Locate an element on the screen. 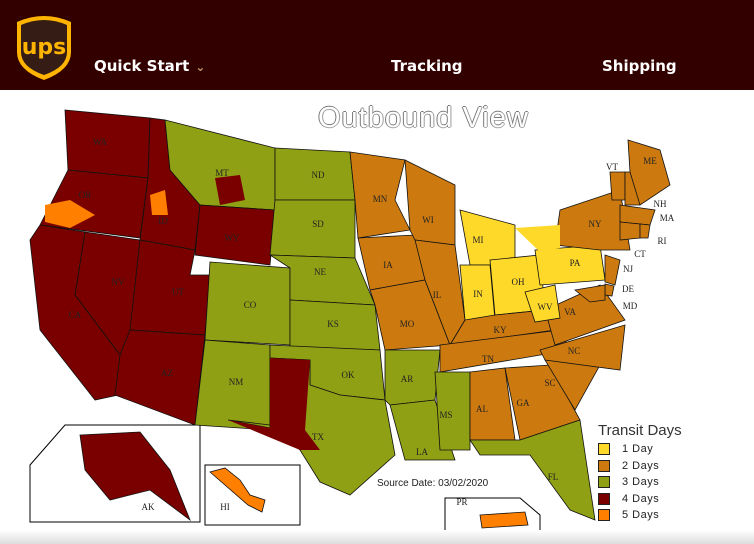 The image size is (754, 544). legend-label: 5 Days is located at coordinates (641, 515).